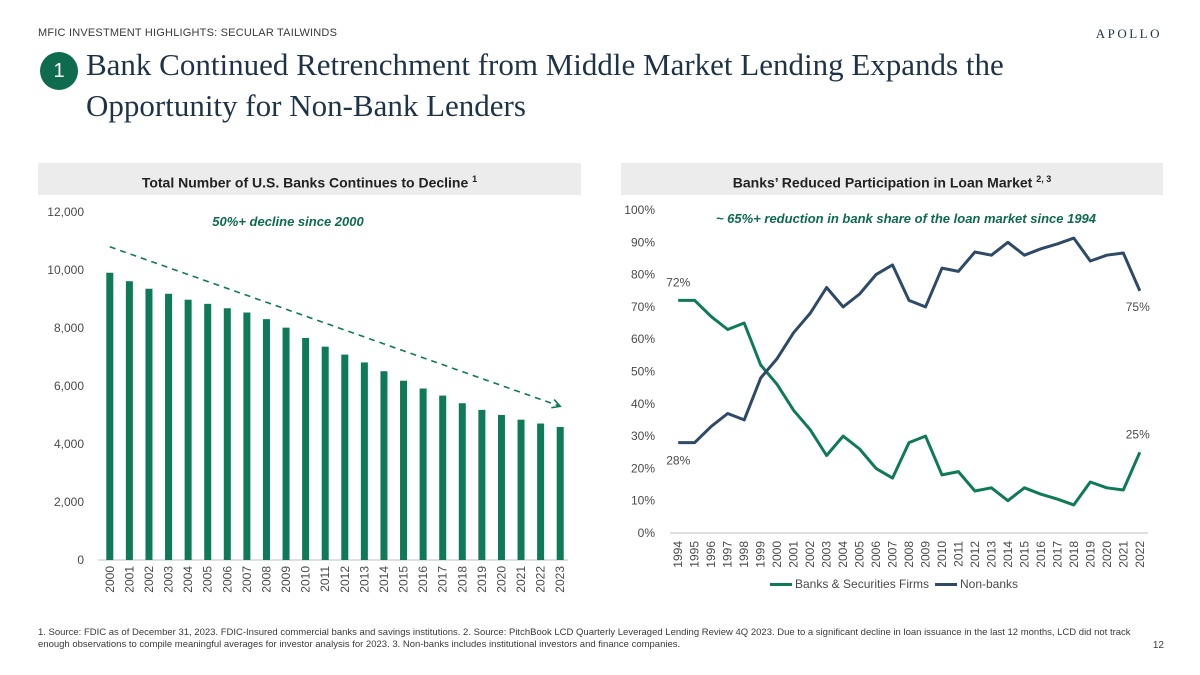  What do you see at coordinates (384, 465) in the screenshot?
I see `bar-2014` at bounding box center [384, 465].